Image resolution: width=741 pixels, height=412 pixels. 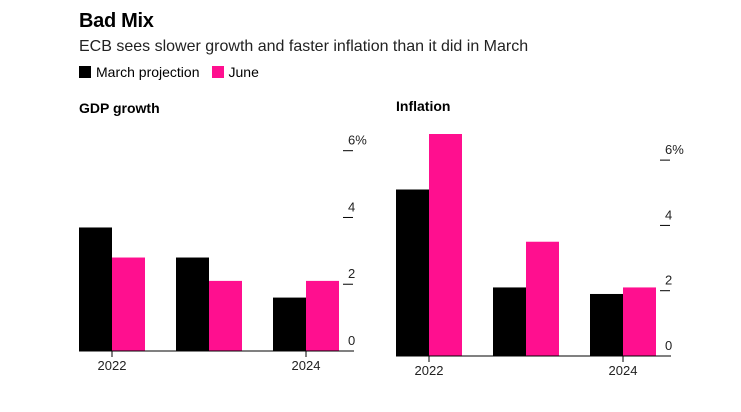 I want to click on gdp-bar-march-2024, so click(x=289, y=324).